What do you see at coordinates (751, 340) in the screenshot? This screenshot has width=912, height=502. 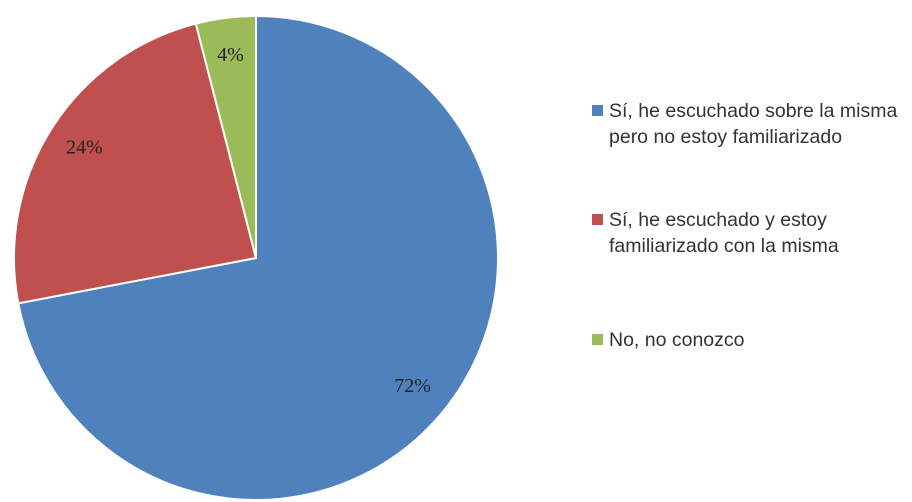 I see `legend-item: No, no conozco` at bounding box center [751, 340].